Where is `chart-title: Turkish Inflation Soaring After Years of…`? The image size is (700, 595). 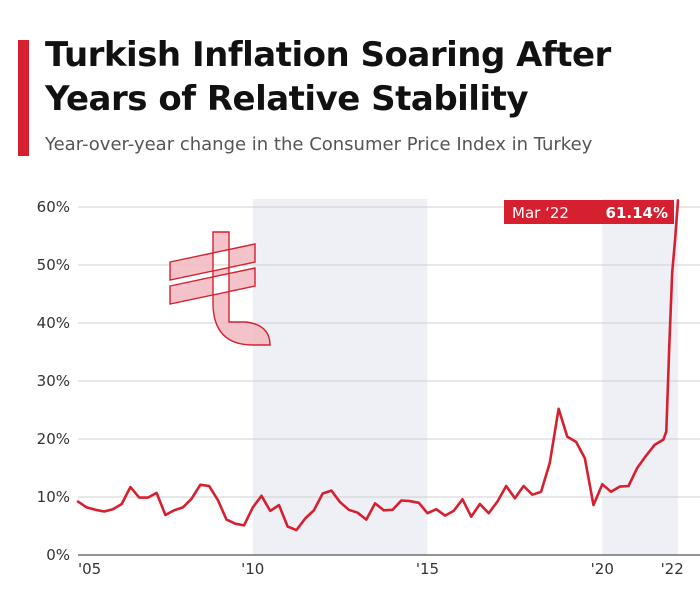
chart-title: Turkish Inflation Soaring After Years of… is located at coordinates (328, 77).